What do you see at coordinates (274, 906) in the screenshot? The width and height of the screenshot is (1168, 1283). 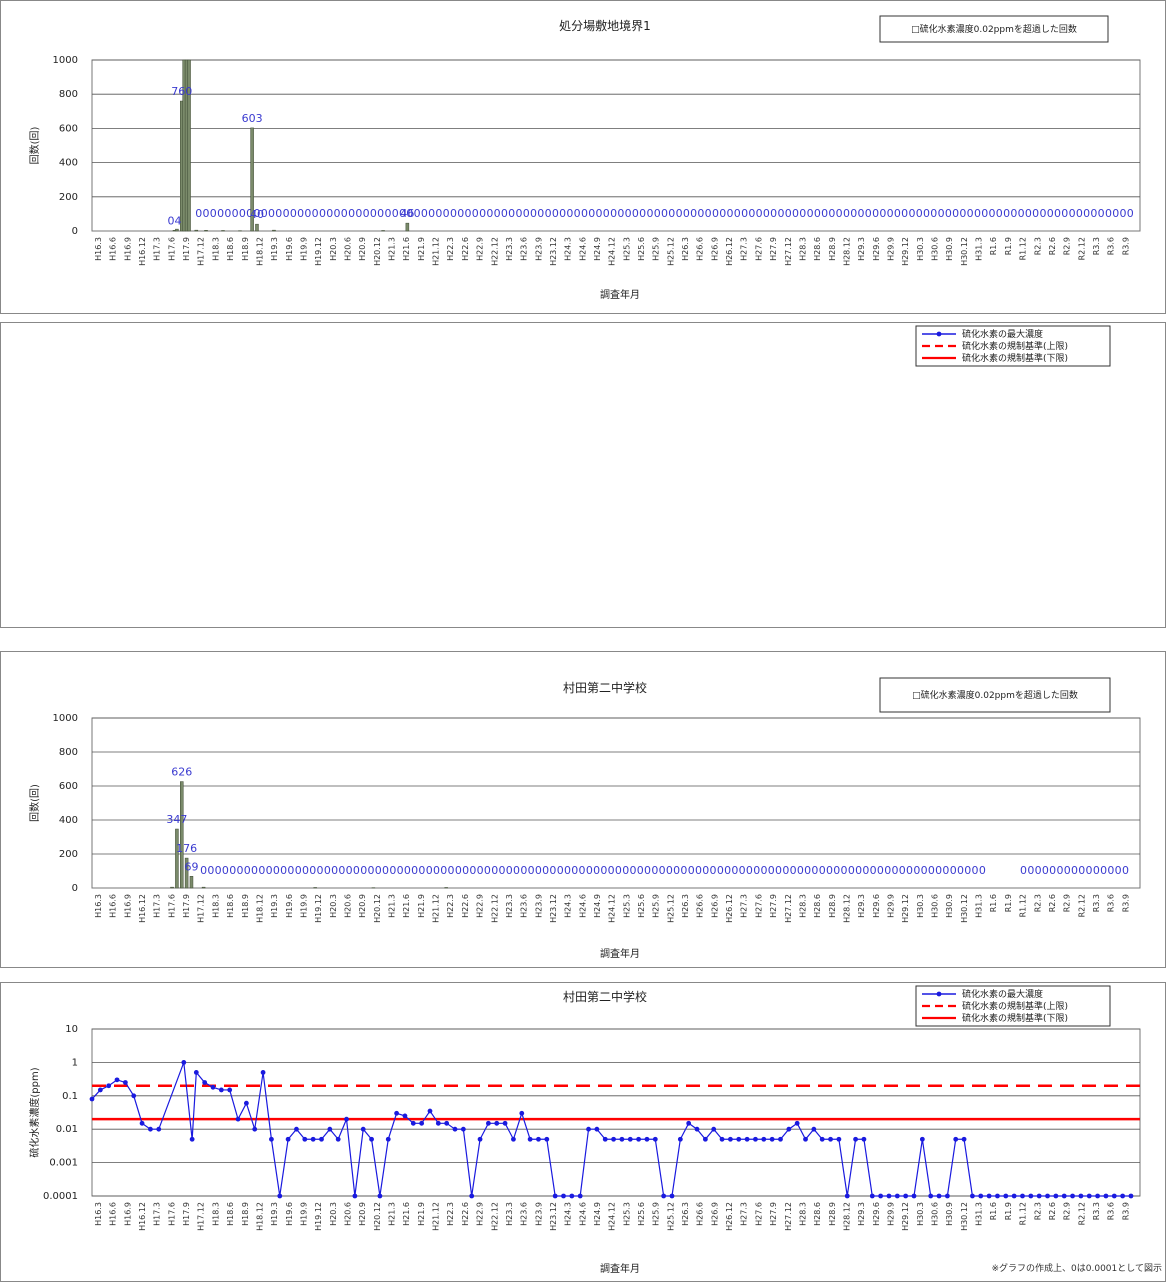 I see `x-tick-label: H19.3` at bounding box center [274, 906].